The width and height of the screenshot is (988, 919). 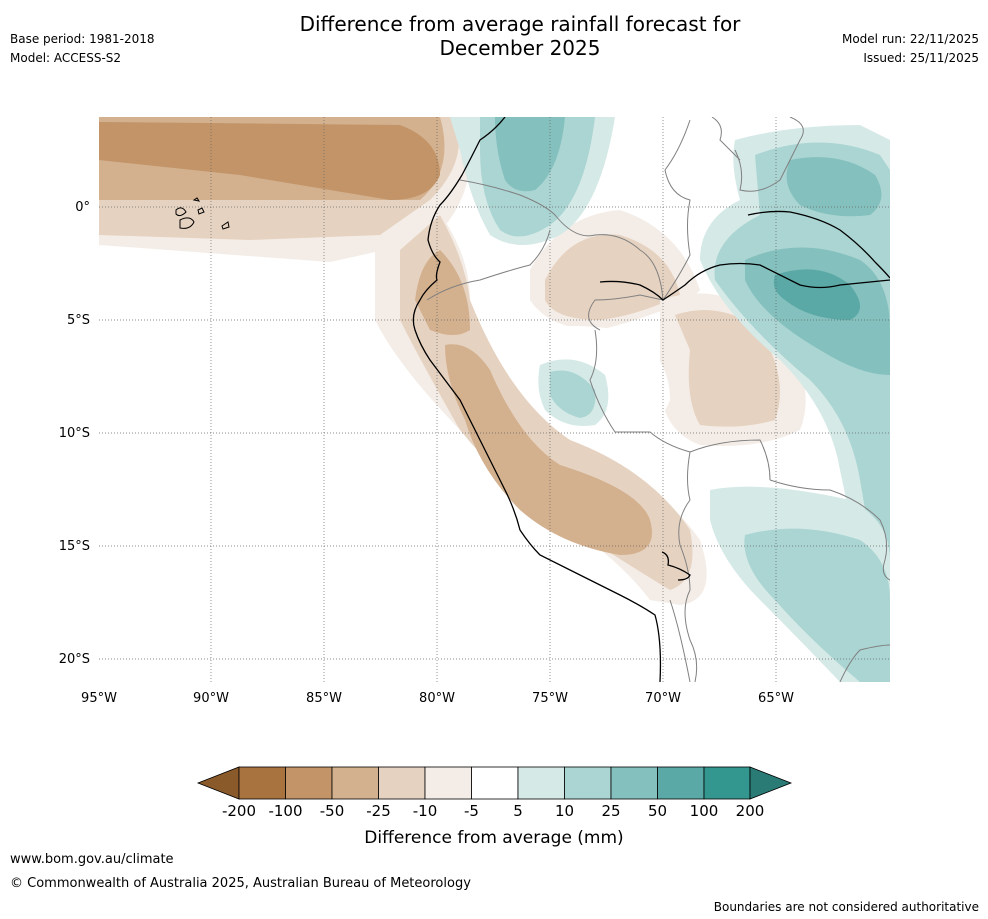 I want to click on lat-label: 5°S, so click(x=78, y=320).